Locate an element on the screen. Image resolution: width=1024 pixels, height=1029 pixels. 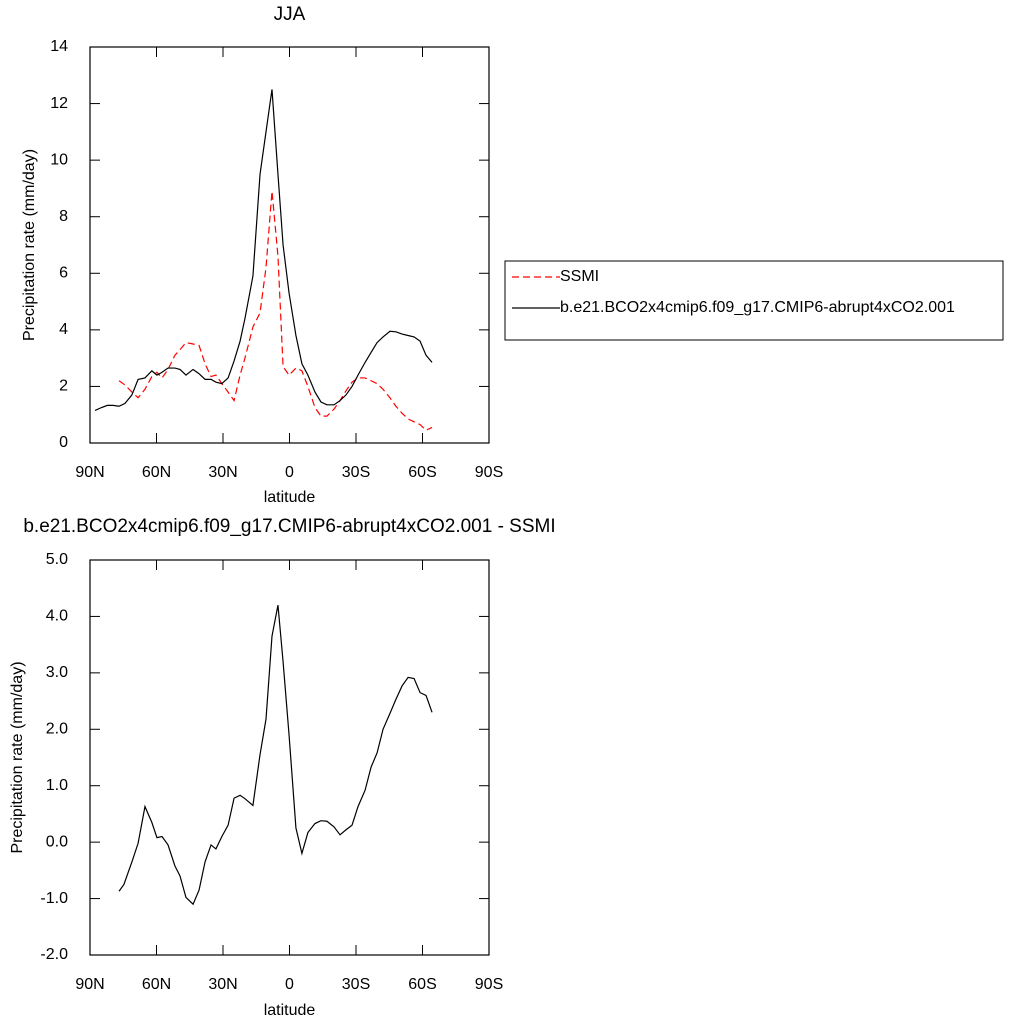
legend-label: SSMI is located at coordinates (579, 276).